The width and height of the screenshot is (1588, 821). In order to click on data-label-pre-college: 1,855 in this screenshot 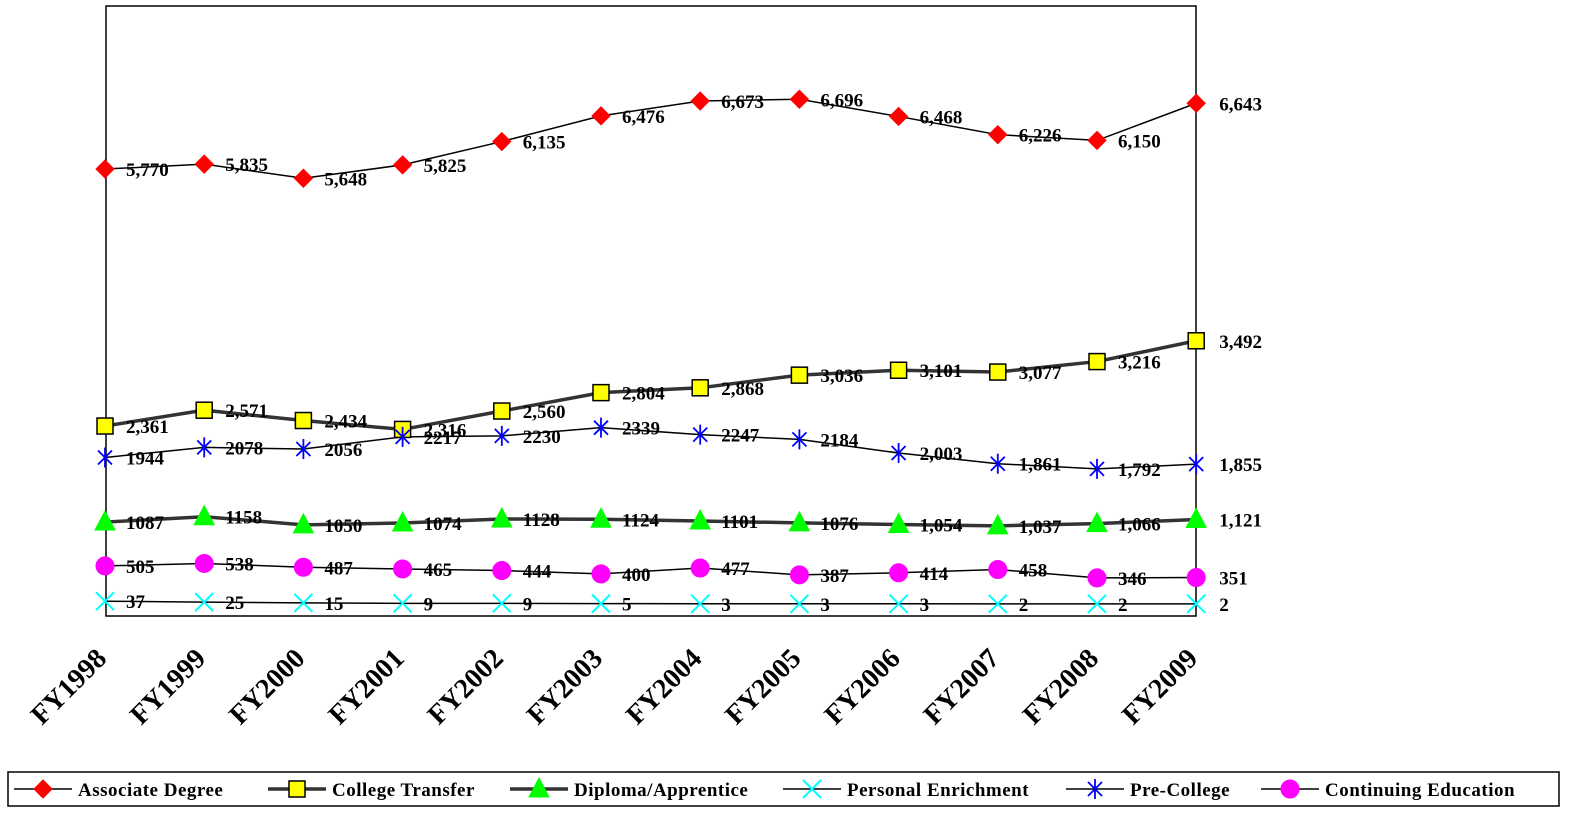, I will do `click(1240, 465)`.